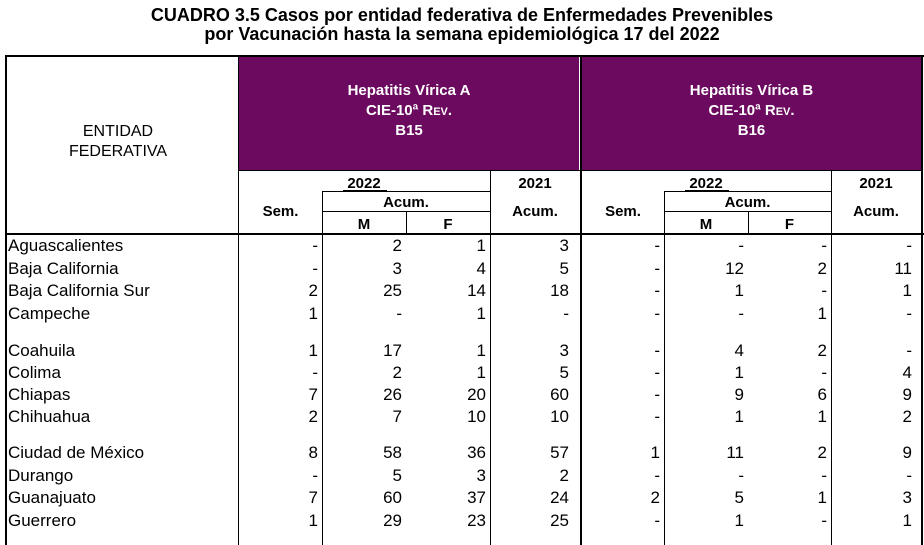 The image size is (924, 545). What do you see at coordinates (406, 191) in the screenshot?
I see `header-line-year-bottom-a` at bounding box center [406, 191].